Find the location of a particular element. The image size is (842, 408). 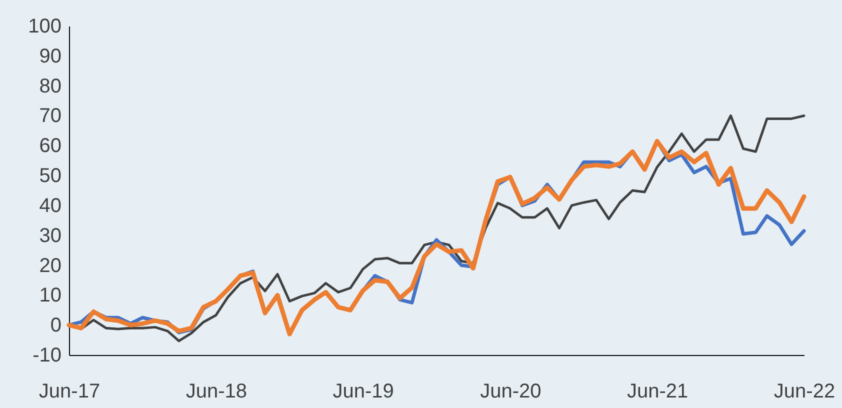

y-tick-label: 10 is located at coordinates (50, 295).